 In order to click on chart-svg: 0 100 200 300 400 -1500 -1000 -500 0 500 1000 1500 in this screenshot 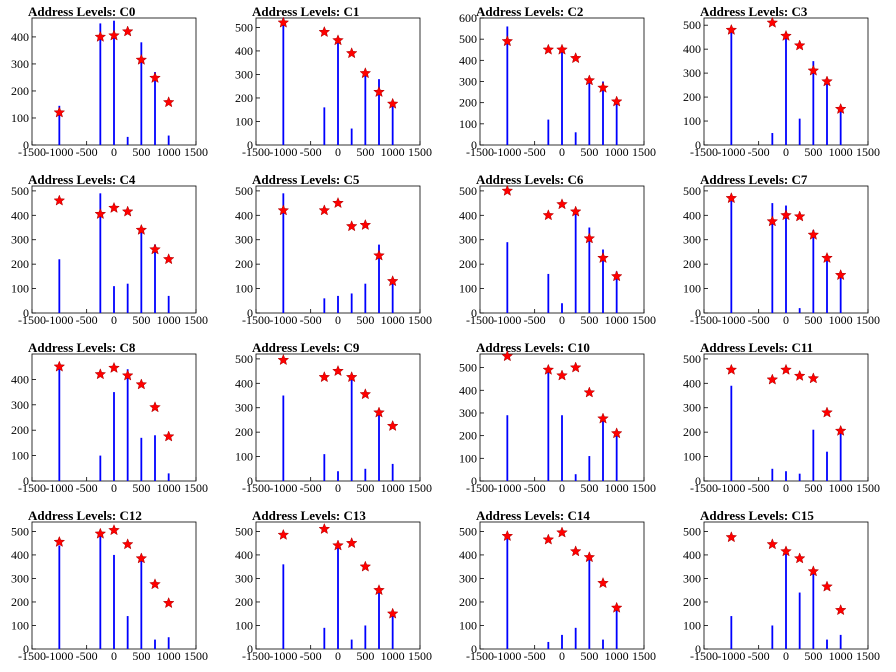, I will do `click(109, 88)`.